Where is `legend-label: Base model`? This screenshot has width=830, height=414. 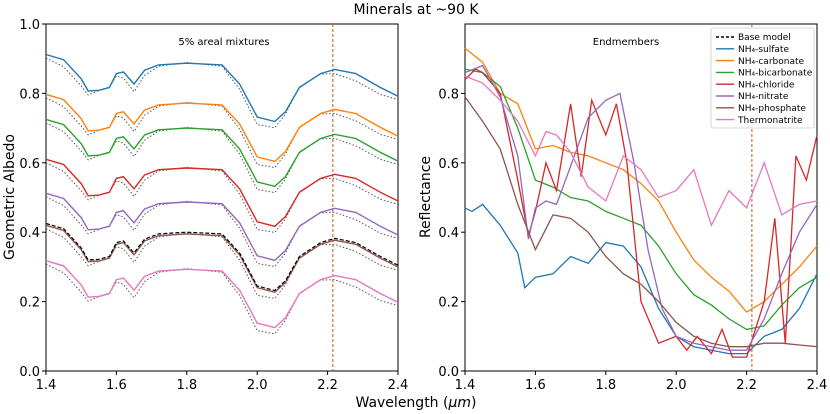
legend-label: Base model is located at coordinates (764, 38).